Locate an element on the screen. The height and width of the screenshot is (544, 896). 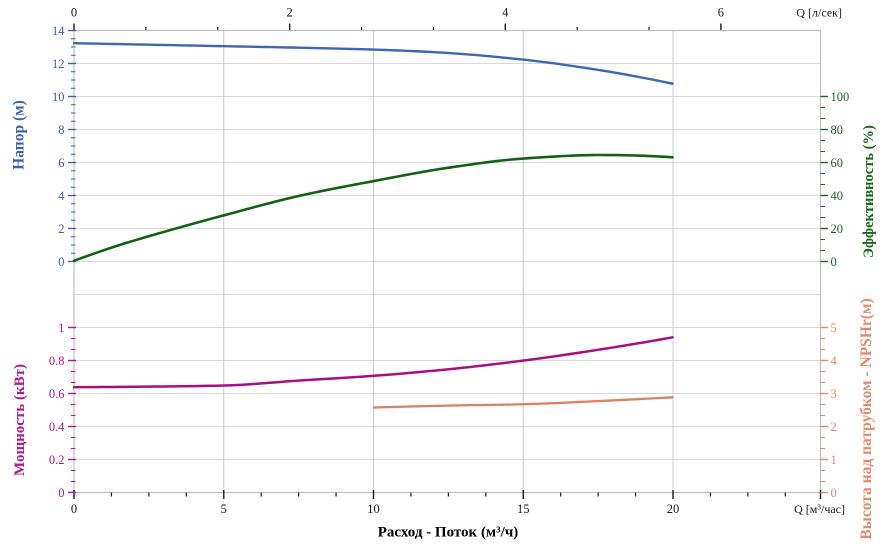
svg-text: Мощность (кВт) is located at coordinates (20, 420).